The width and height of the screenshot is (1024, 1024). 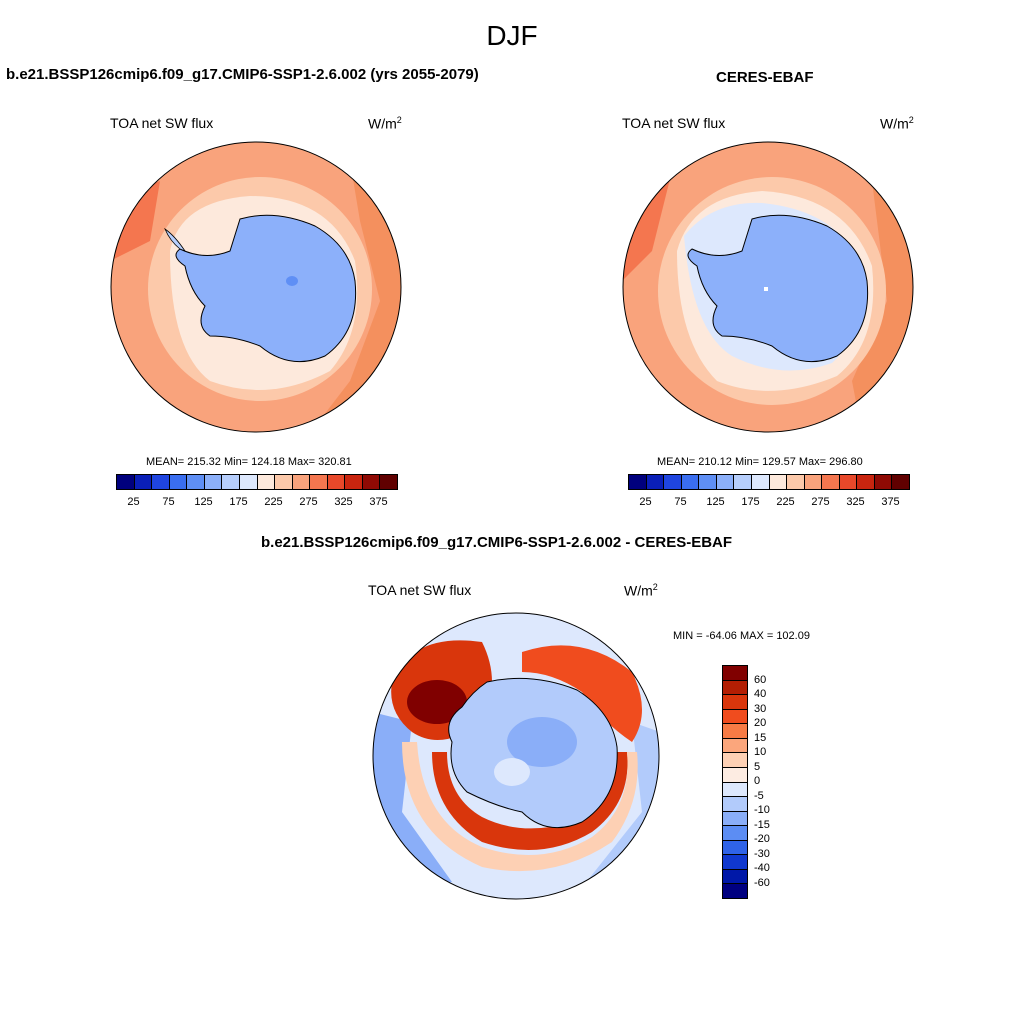 I want to click on colorbar-tick-label: -20, so click(x=762, y=839).